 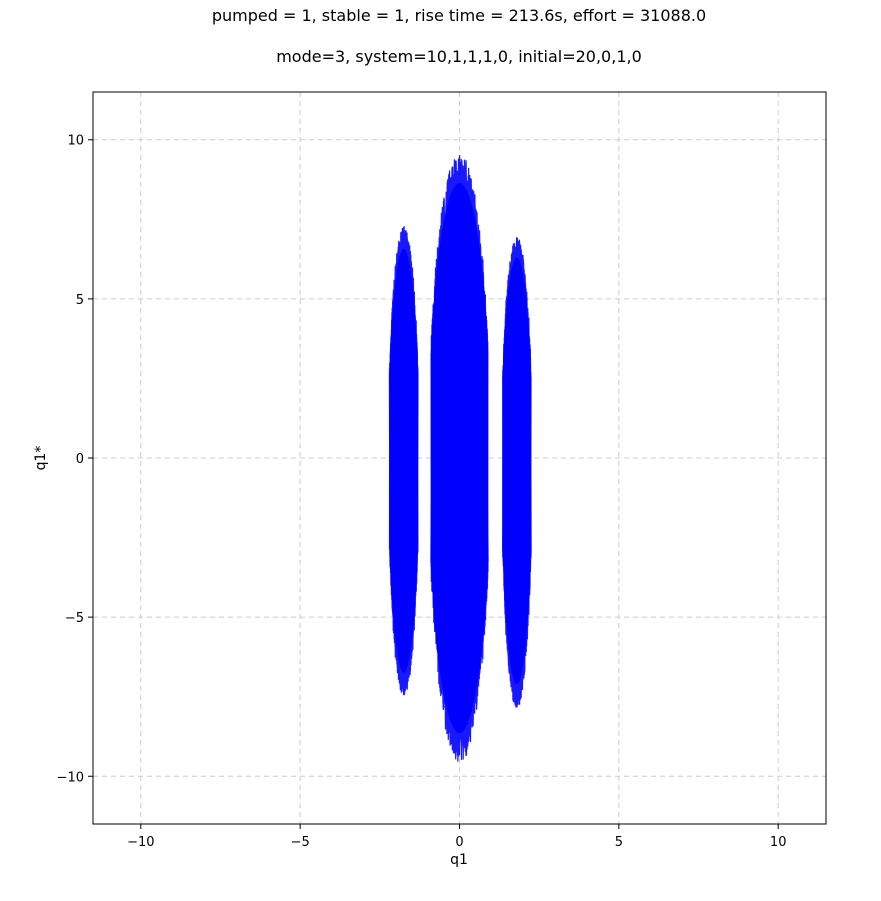 What do you see at coordinates (459, 860) in the screenshot?
I see `x-axis-label: q1` at bounding box center [459, 860].